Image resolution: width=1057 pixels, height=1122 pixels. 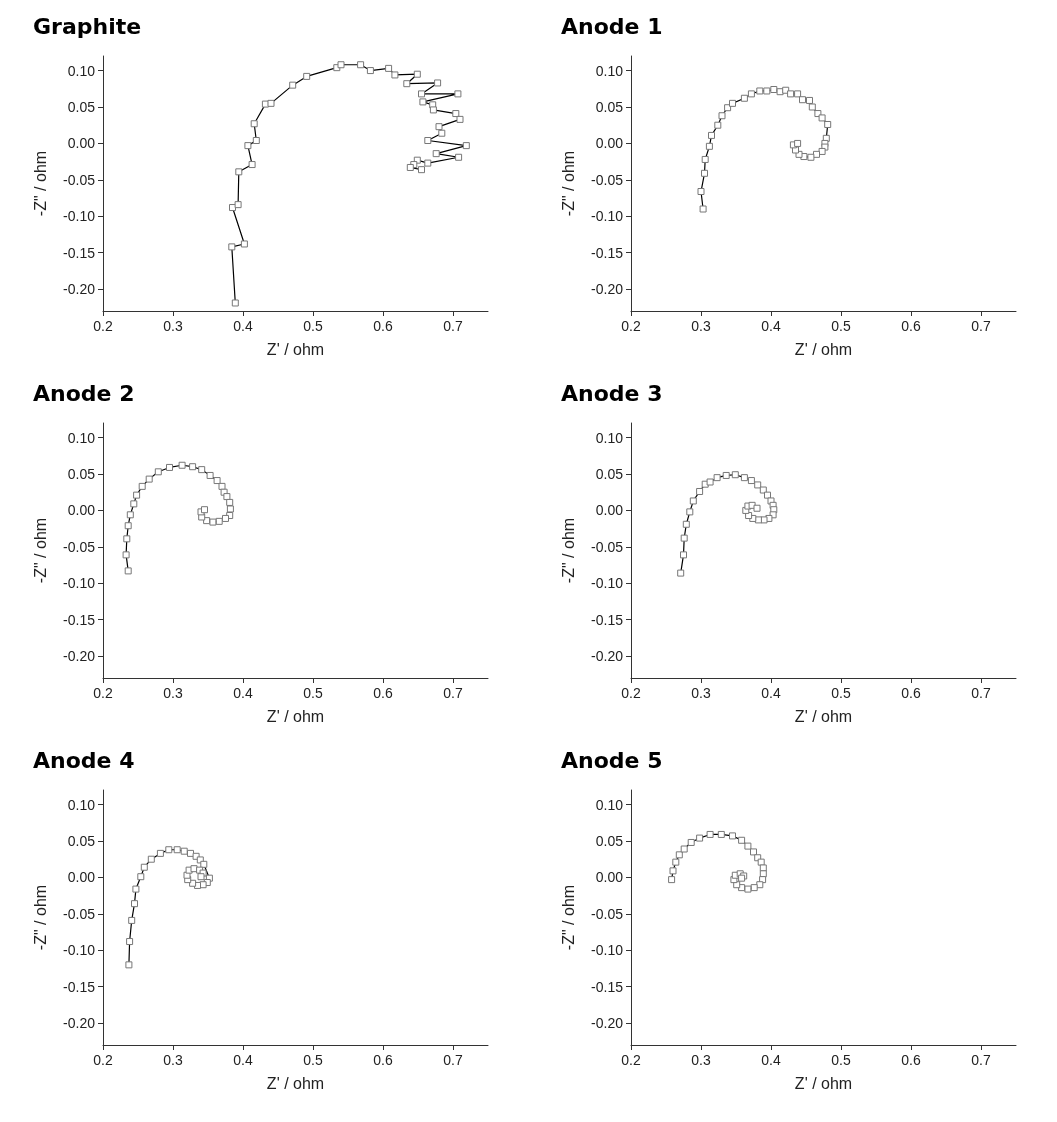 I want to click on chart-title: Anode 2, so click(x=84, y=393).